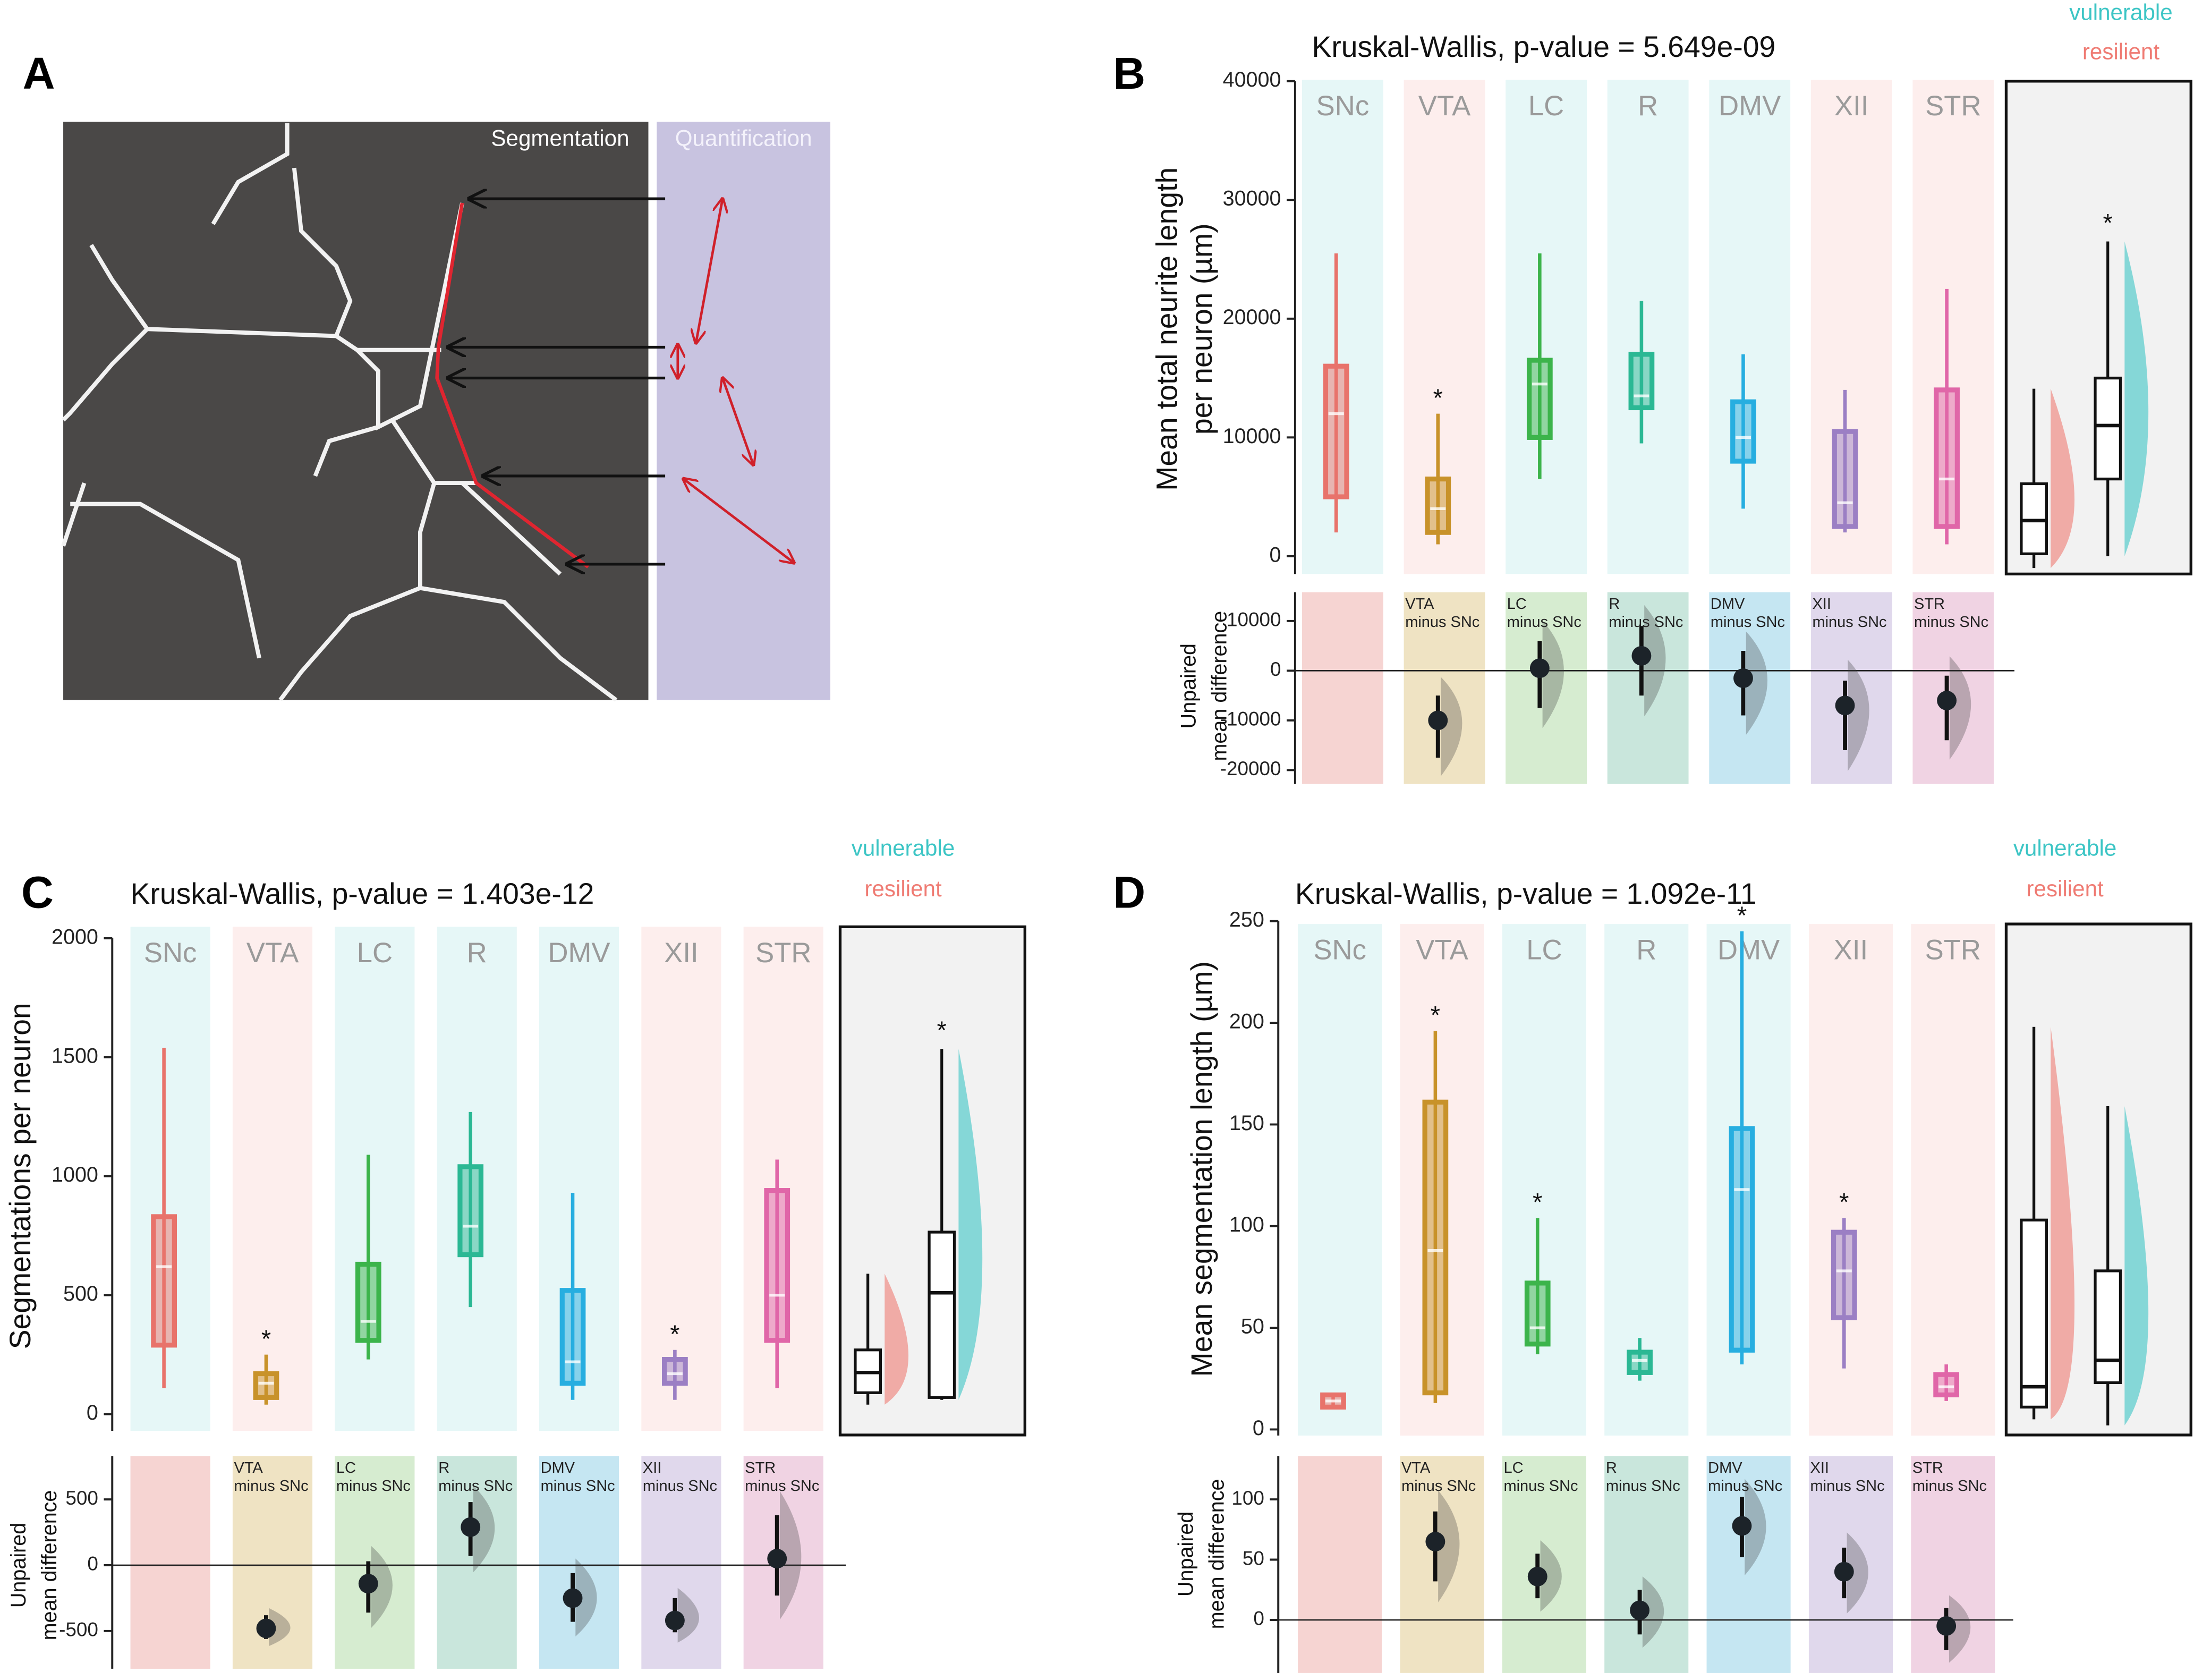 The height and width of the screenshot is (1680, 2194). Describe the element at coordinates (1129, 73) in the screenshot. I see `panel-letter: B` at that location.